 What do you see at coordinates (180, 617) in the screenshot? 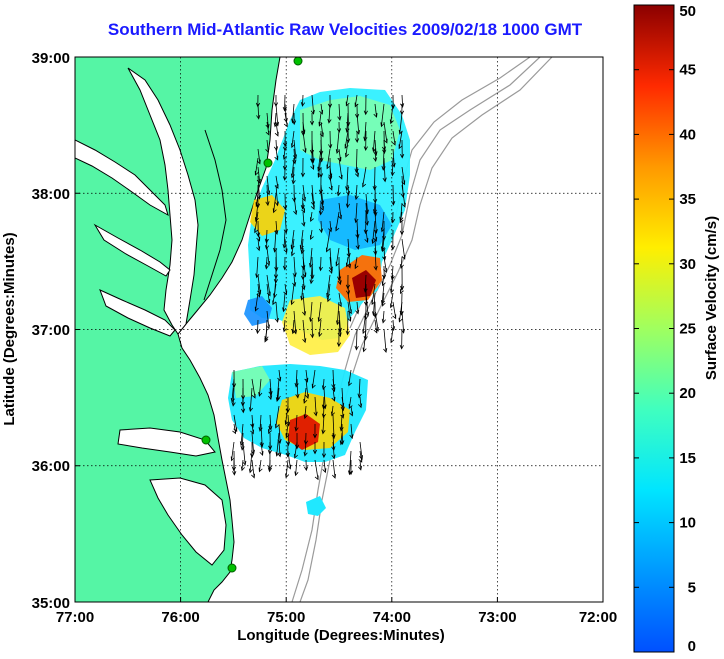
I see `x-tick-label: 76:00` at bounding box center [180, 617].